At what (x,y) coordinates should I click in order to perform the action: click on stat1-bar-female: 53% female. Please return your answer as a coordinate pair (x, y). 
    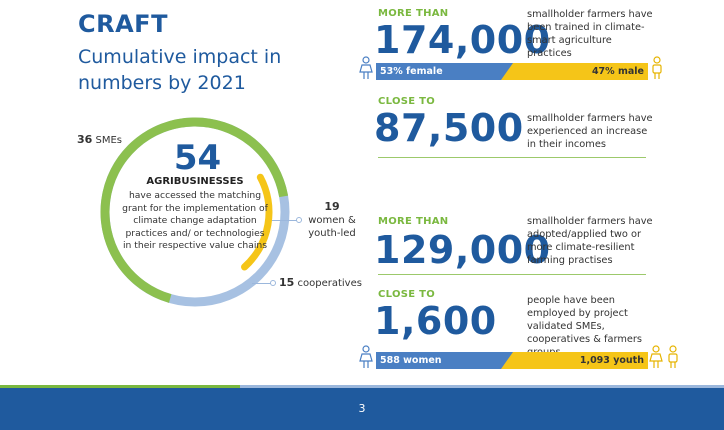
    Looking at the image, I should click on (445, 71).